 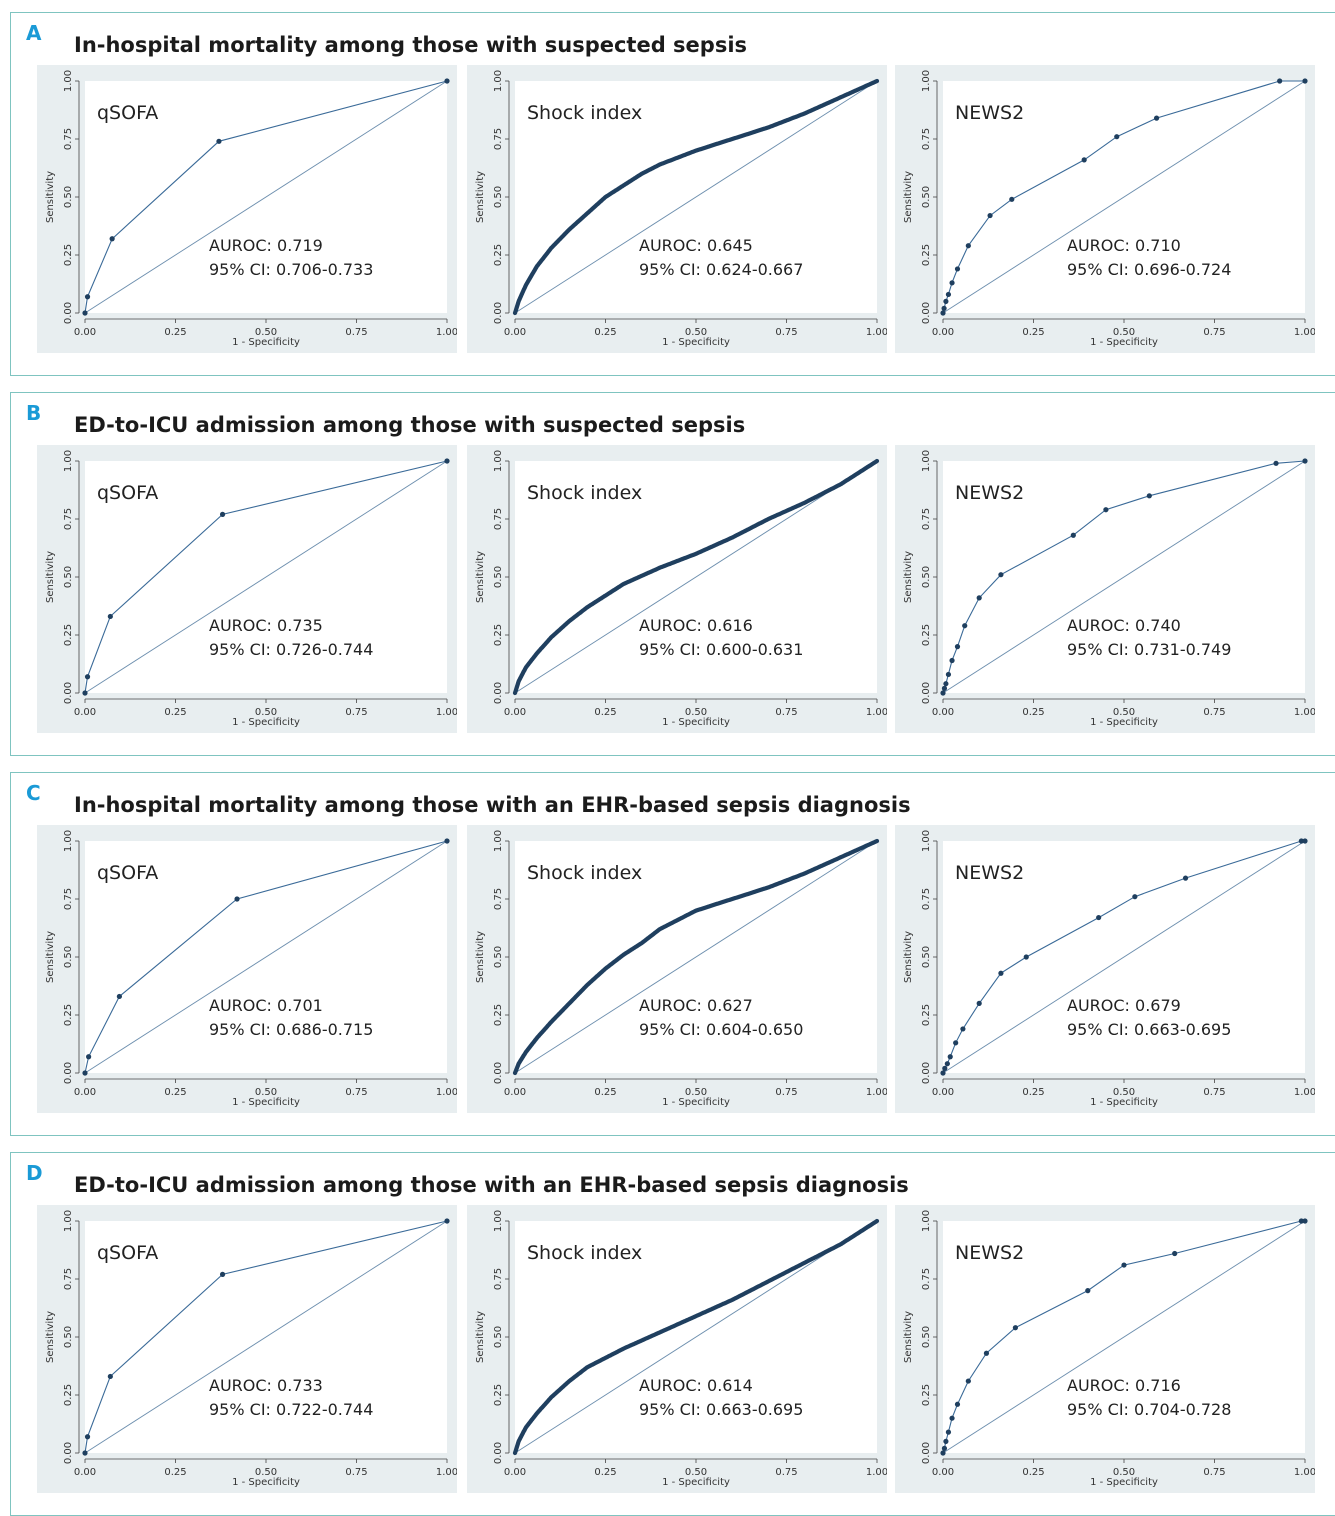 What do you see at coordinates (266, 1005) in the screenshot?
I see `auroc-label: AUROC: 0.701` at bounding box center [266, 1005].